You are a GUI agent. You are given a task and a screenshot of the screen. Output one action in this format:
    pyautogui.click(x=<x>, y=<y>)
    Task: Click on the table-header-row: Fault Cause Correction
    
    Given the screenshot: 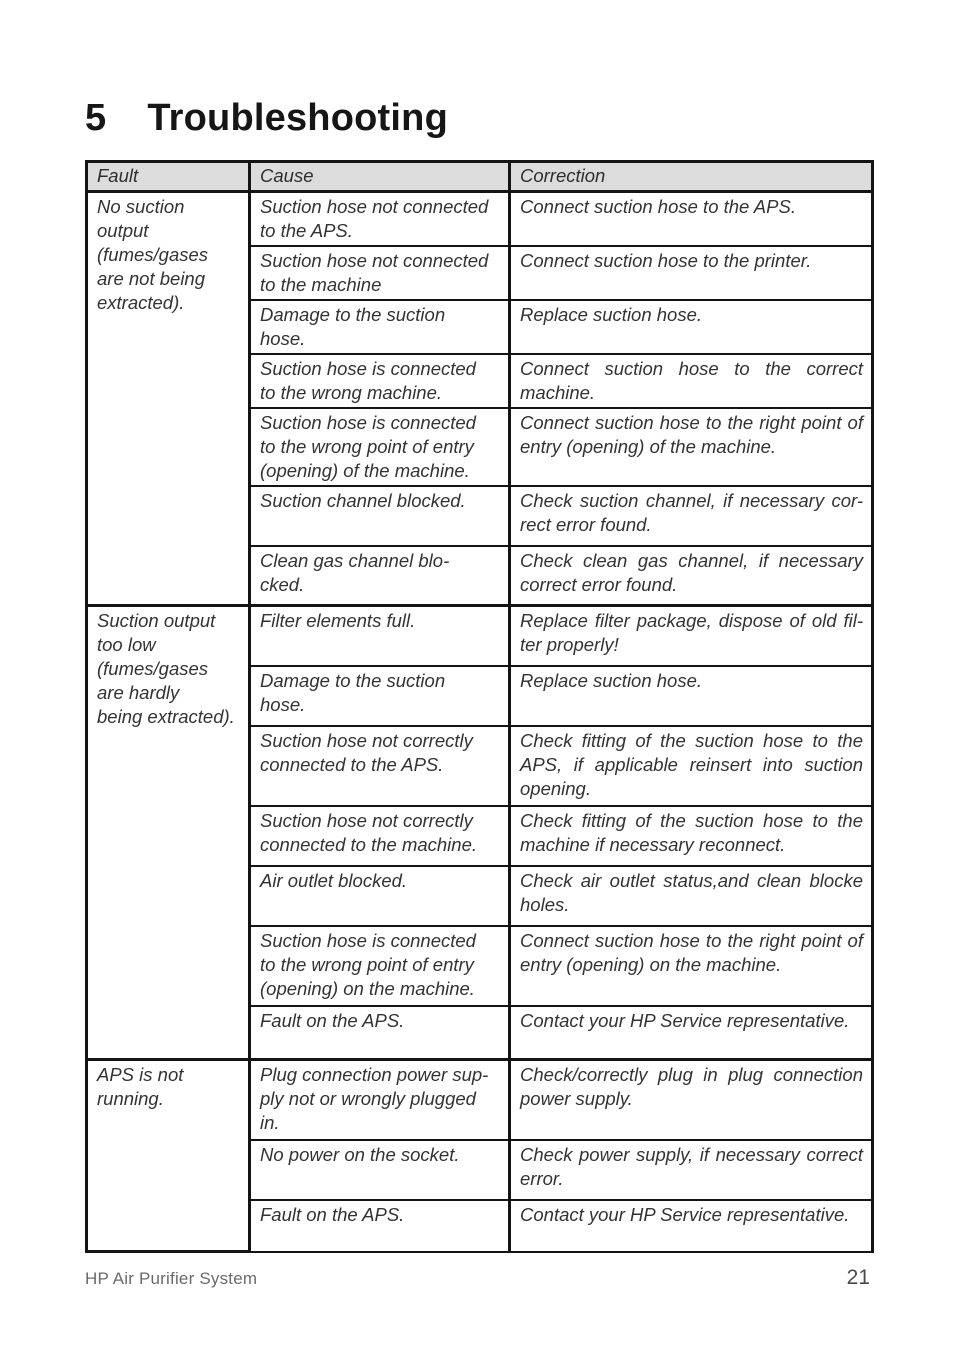 What is the action you would take?
    pyautogui.click(x=479, y=176)
    